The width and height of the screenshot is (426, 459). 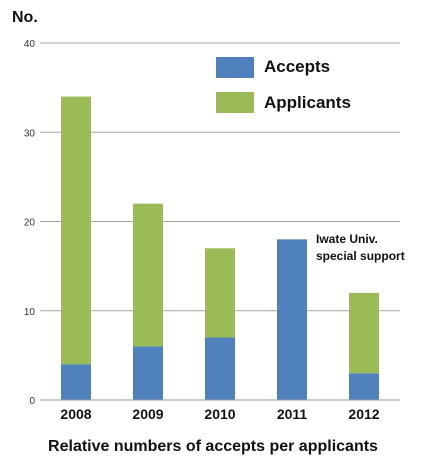 I want to click on bar-accepts-2011, so click(x=292, y=319).